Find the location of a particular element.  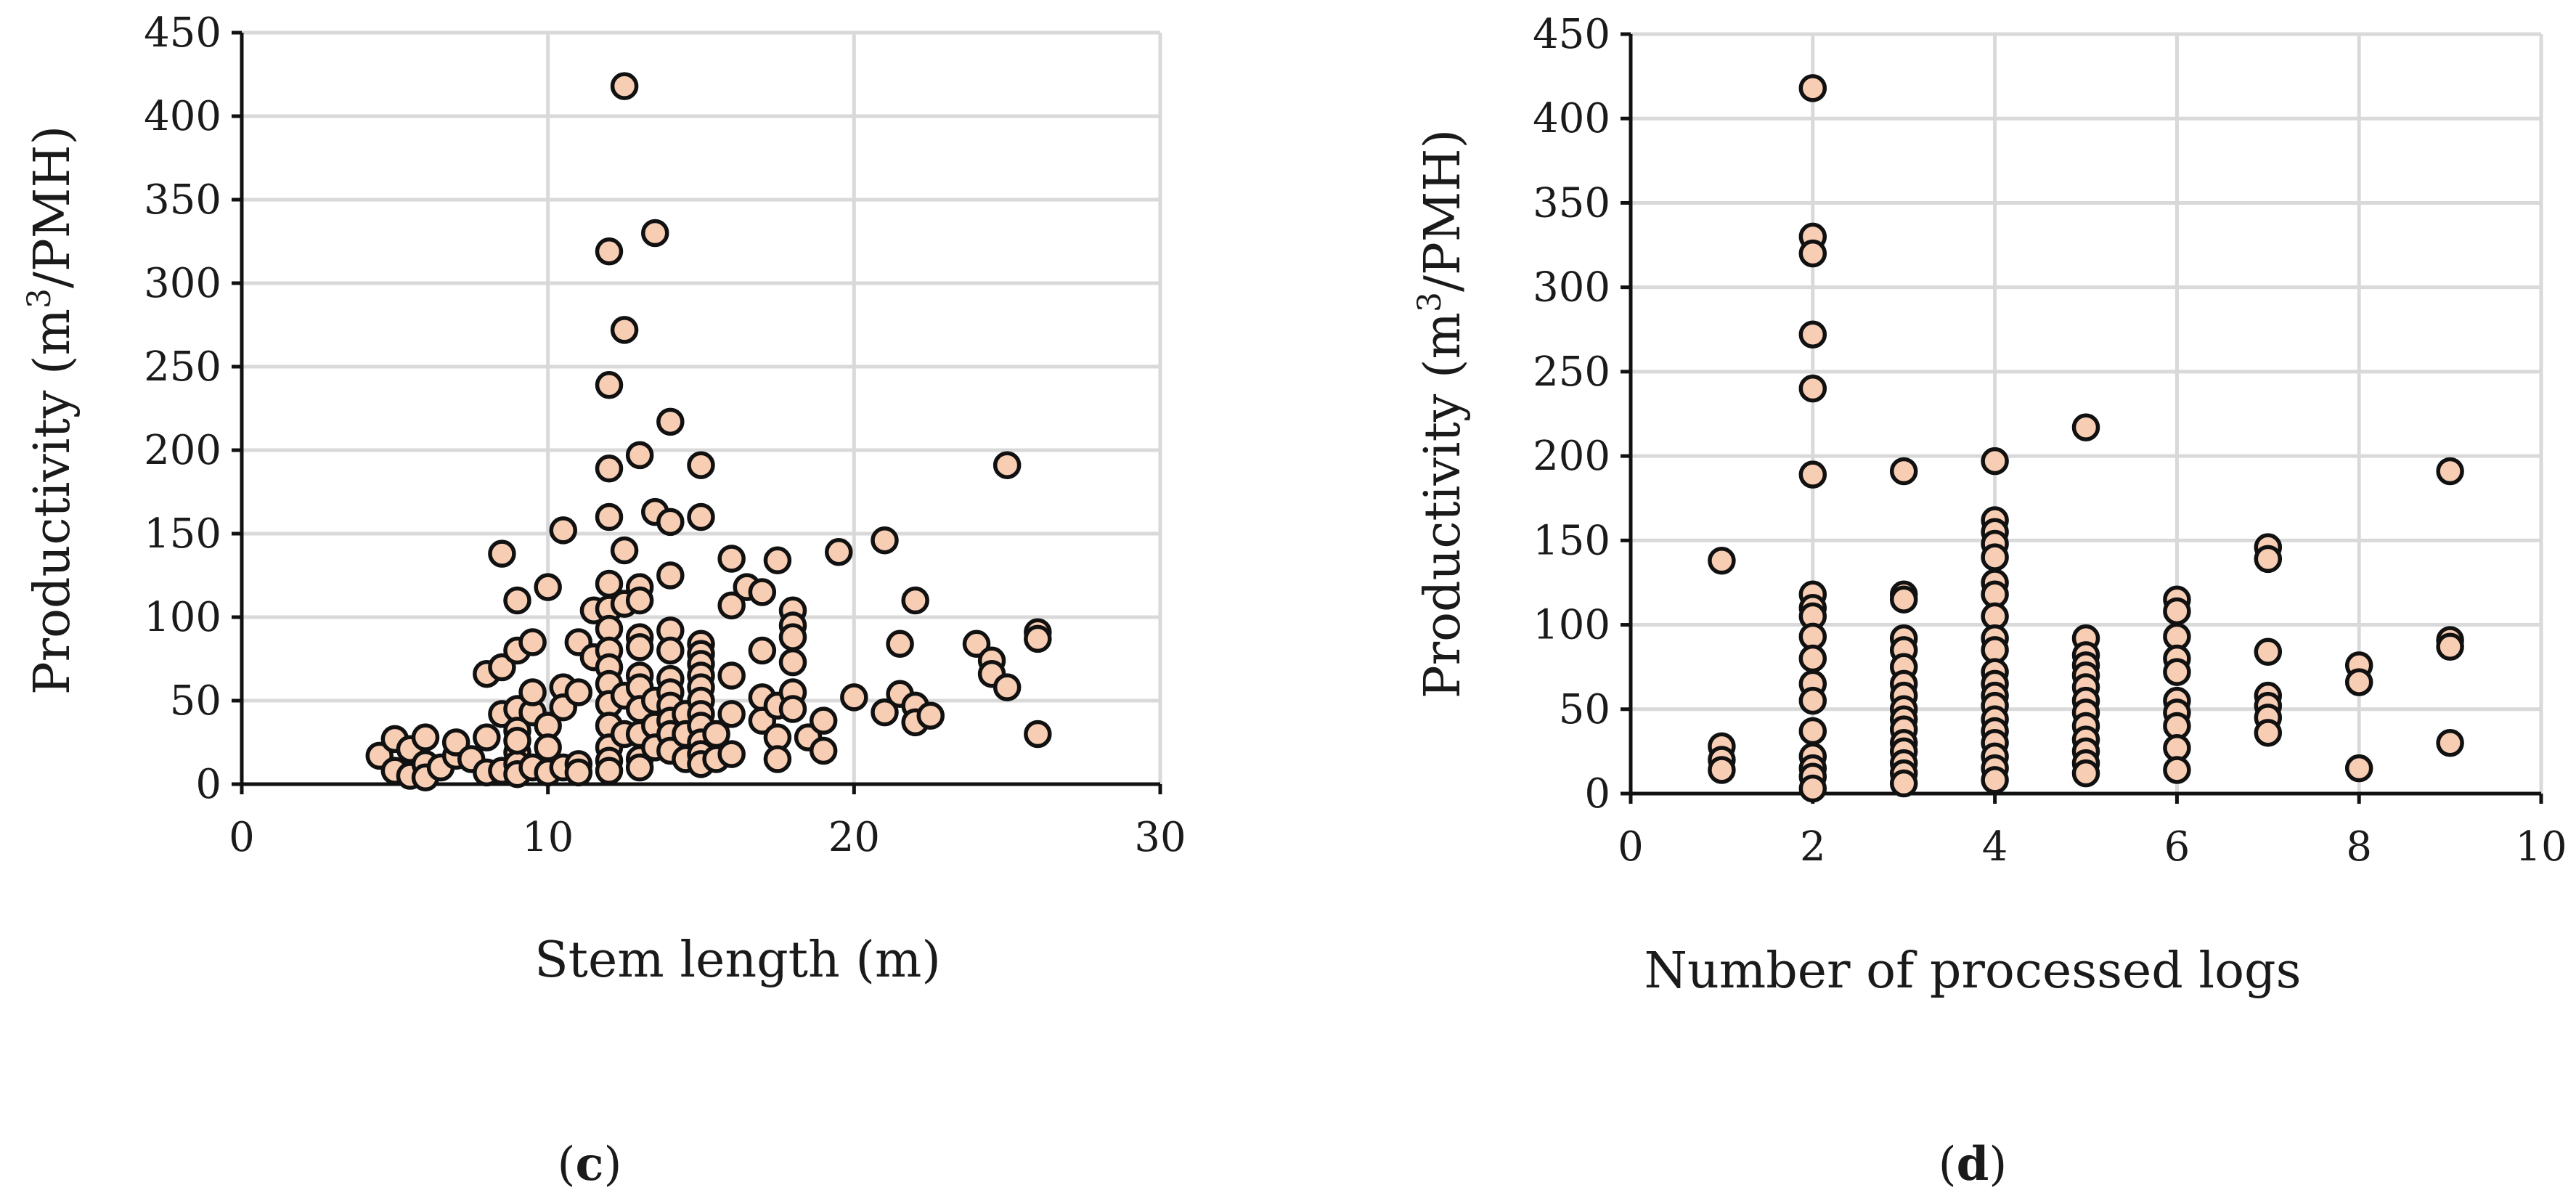

x-axis-title: Stem length (m) is located at coordinates (737, 960).